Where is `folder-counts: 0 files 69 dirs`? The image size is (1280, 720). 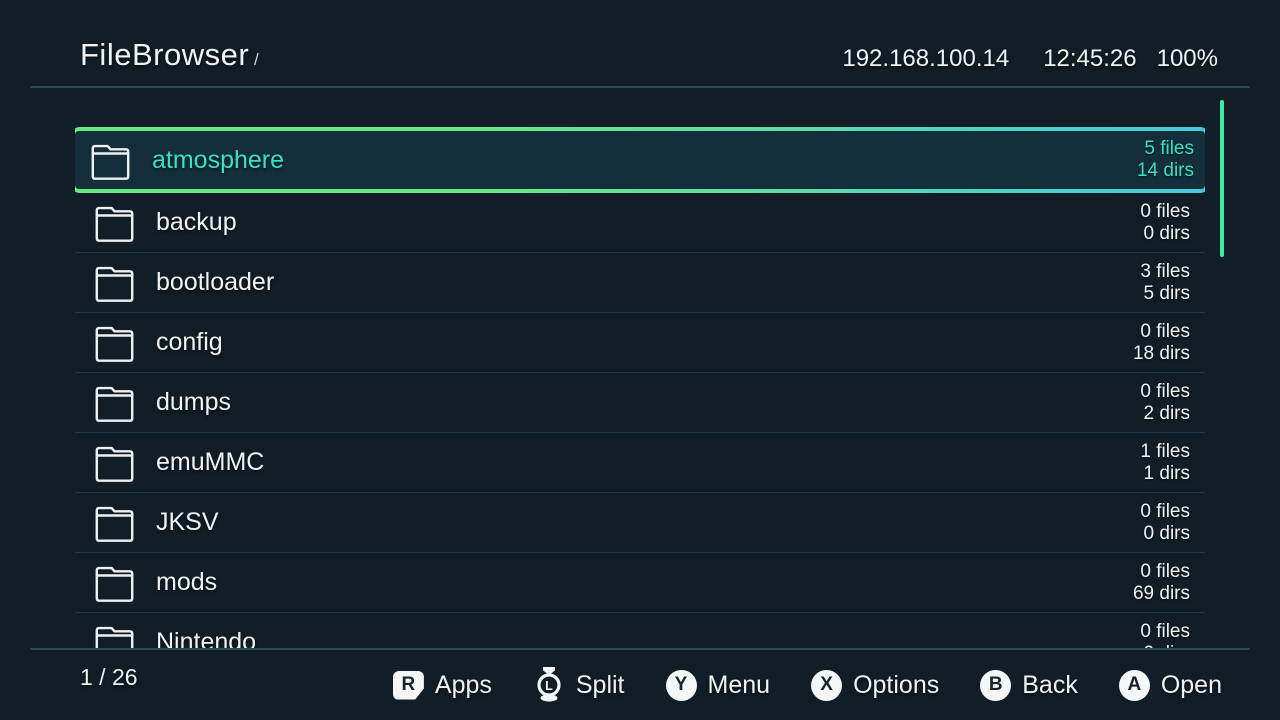
folder-counts: 0 files 69 dirs is located at coordinates (1169, 583).